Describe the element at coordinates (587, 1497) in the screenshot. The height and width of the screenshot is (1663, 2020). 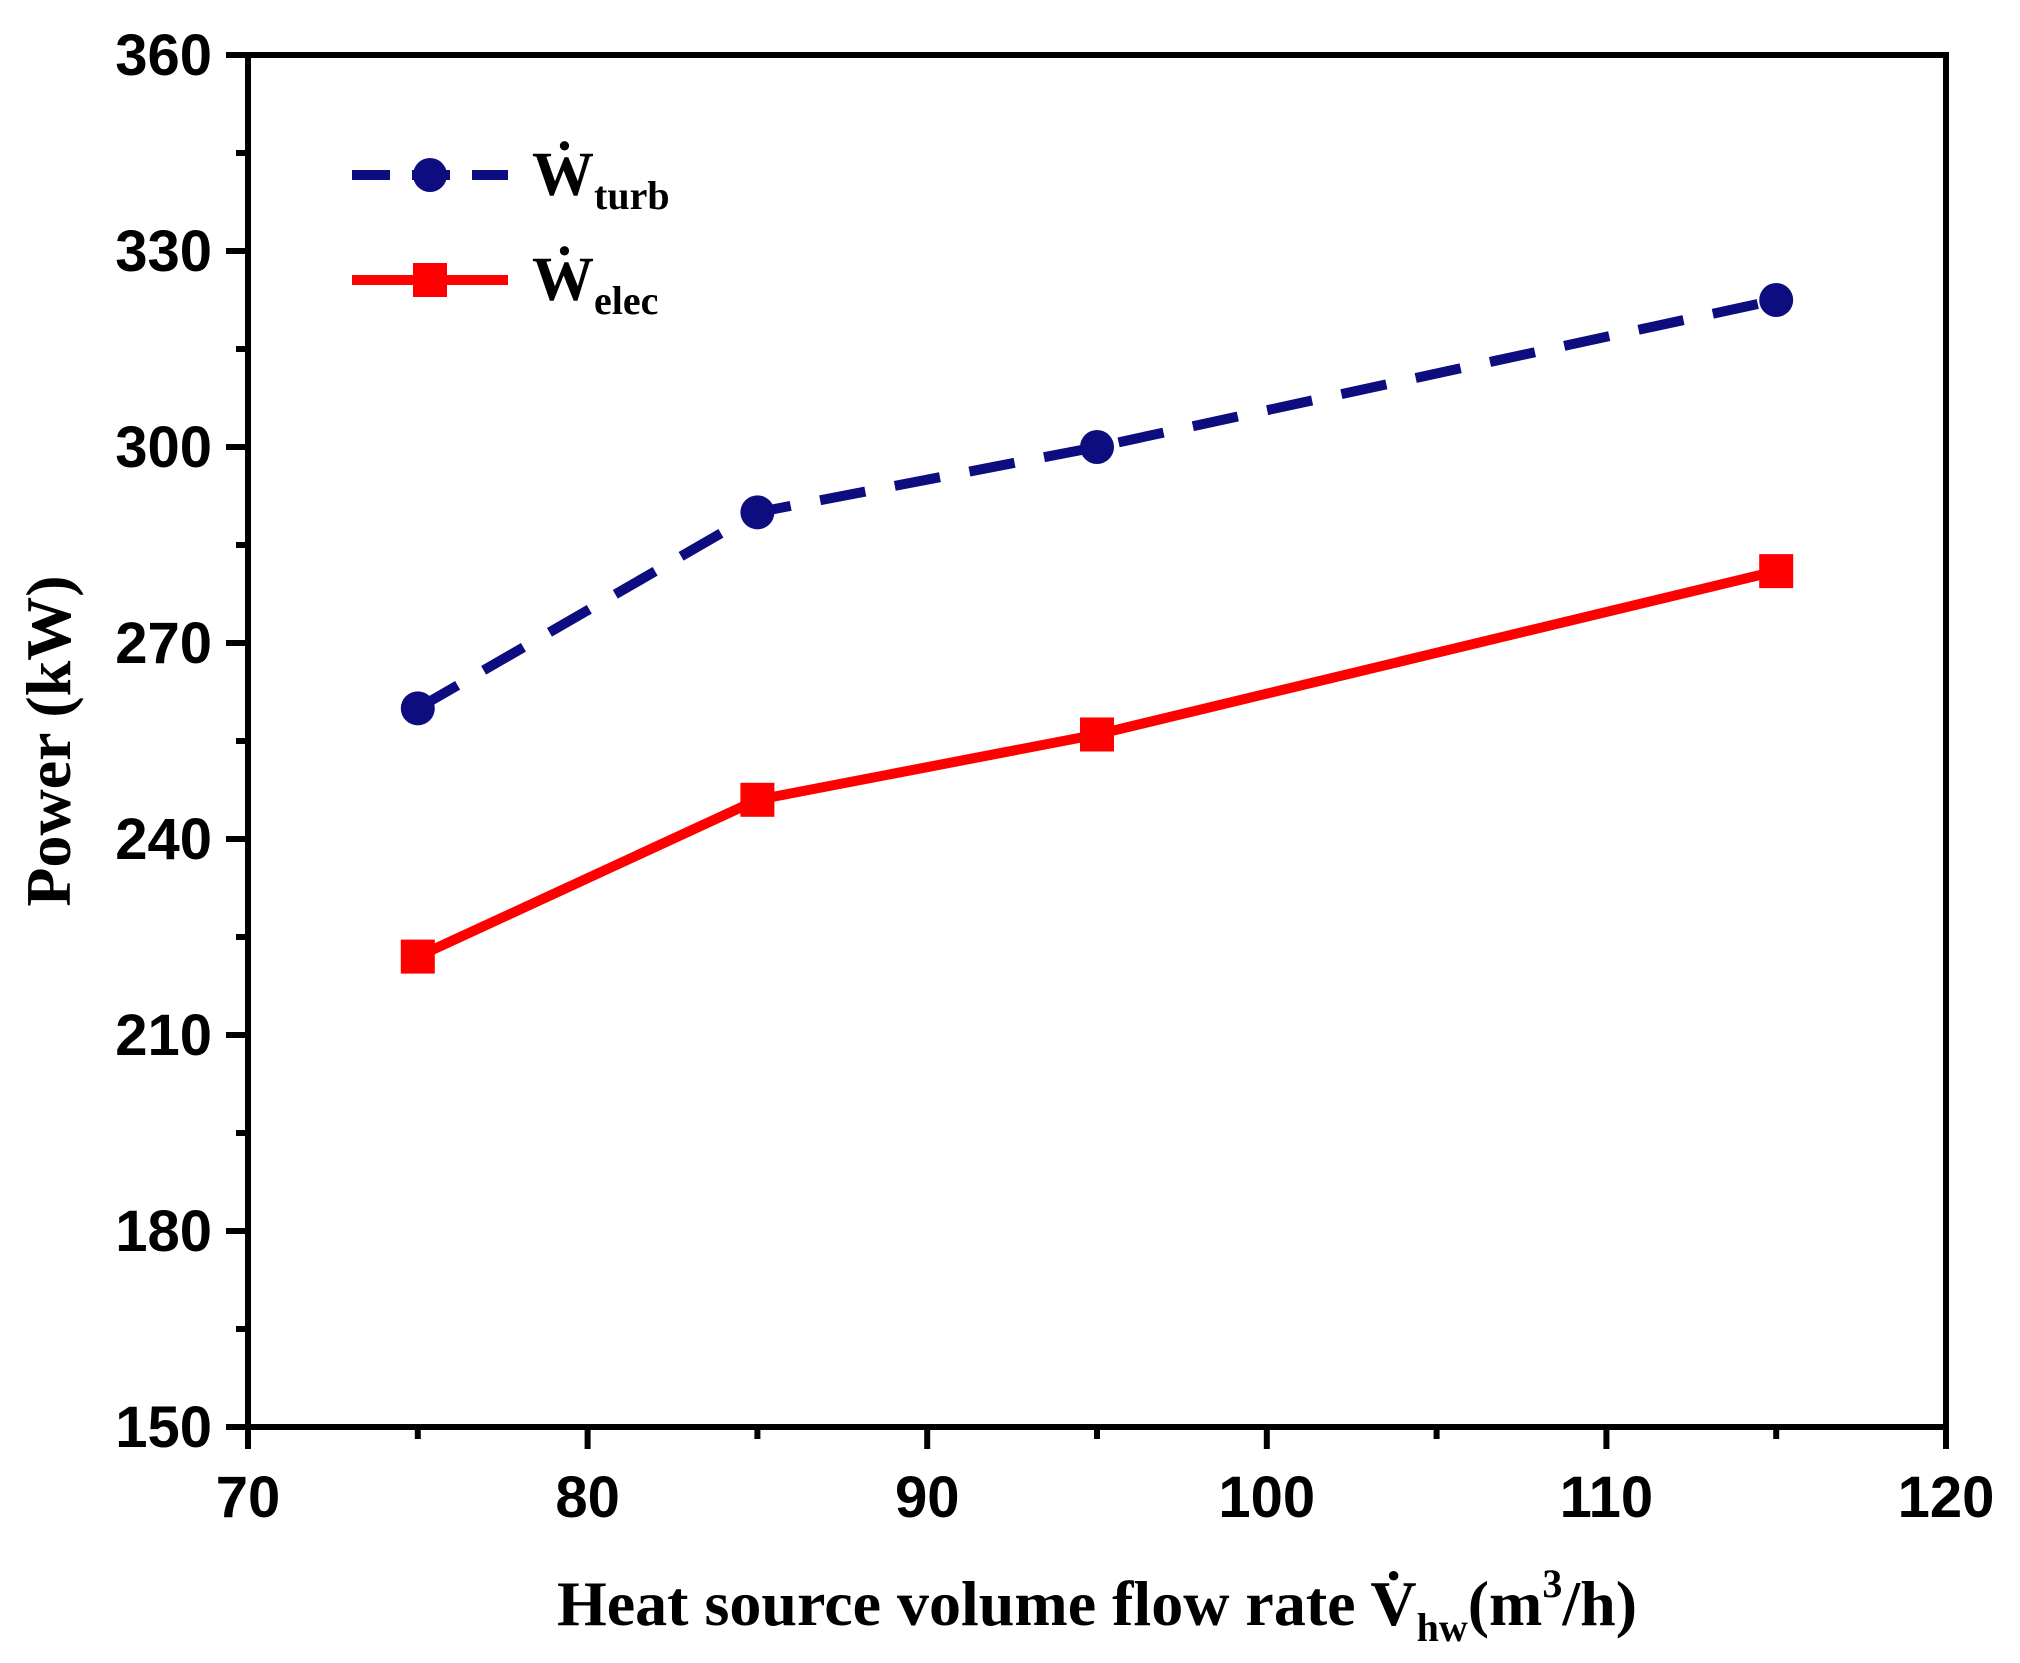
I see `x-tick-label: 80` at that location.